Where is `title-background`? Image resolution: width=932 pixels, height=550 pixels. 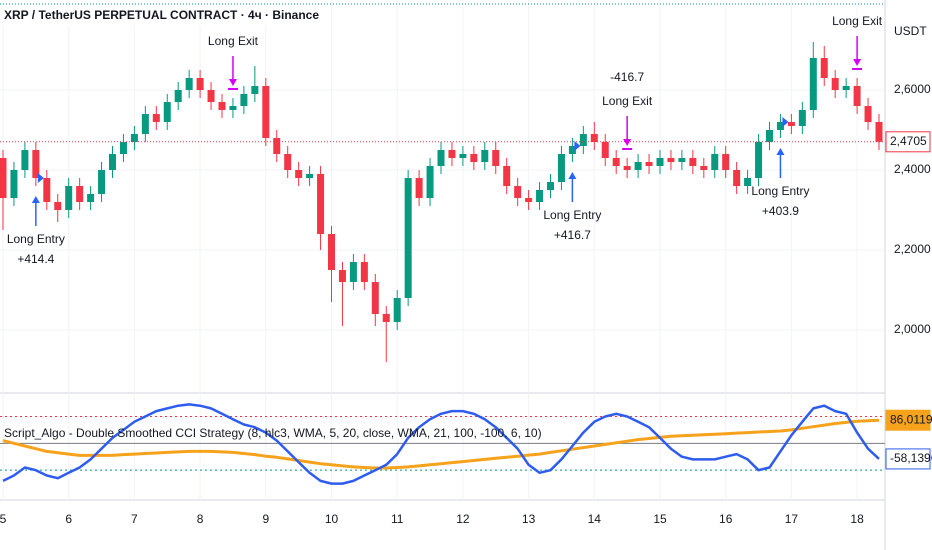 title-background is located at coordinates (165, 16).